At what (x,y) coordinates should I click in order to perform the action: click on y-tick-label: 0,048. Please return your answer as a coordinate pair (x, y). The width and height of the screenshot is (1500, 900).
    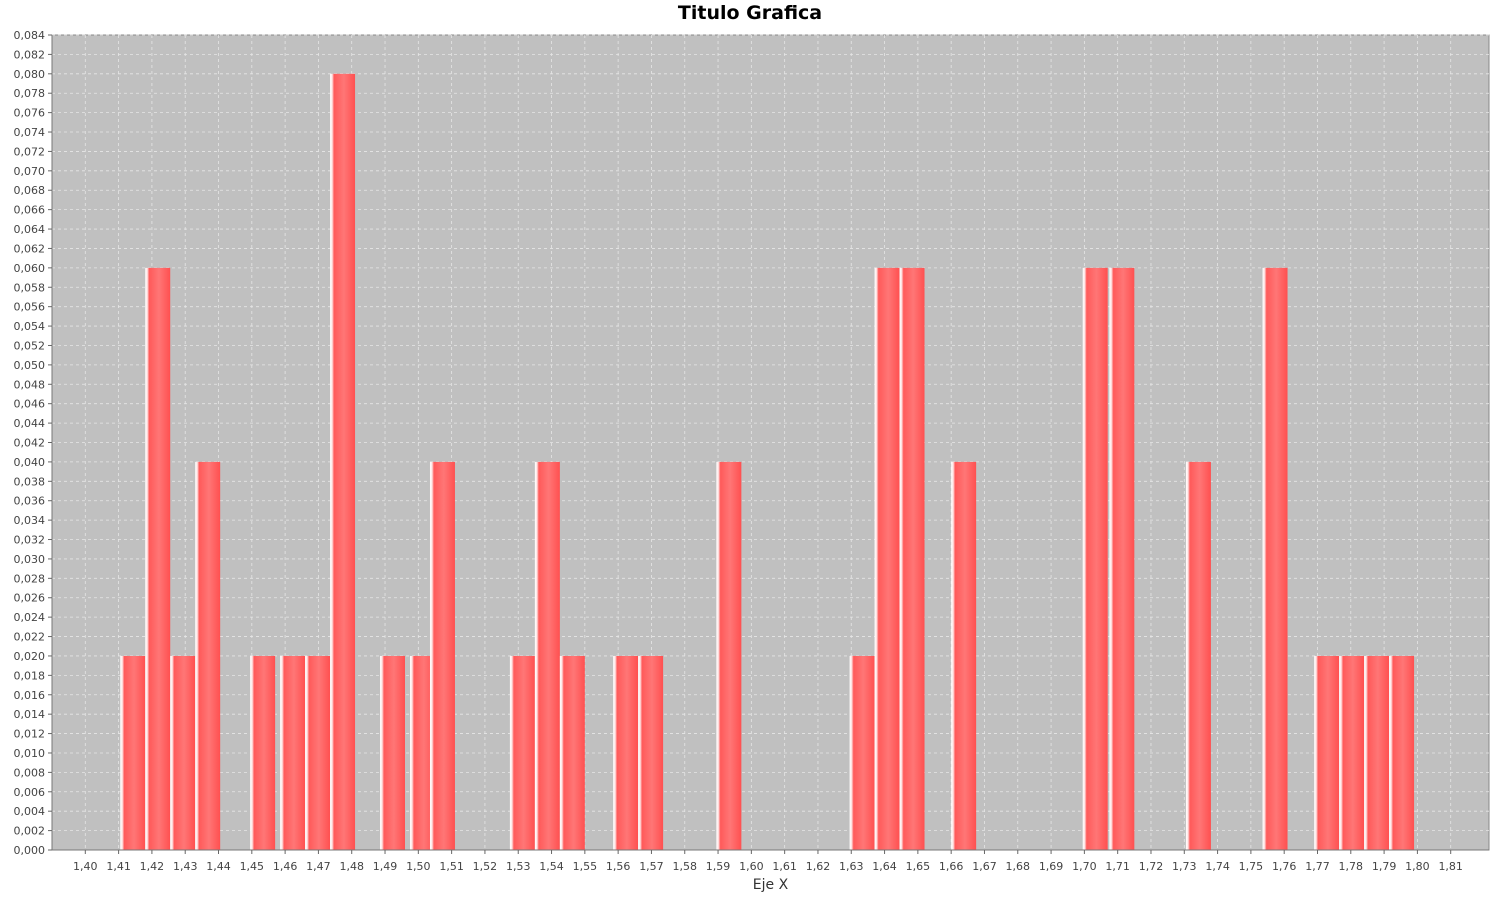
    Looking at the image, I should click on (30, 384).